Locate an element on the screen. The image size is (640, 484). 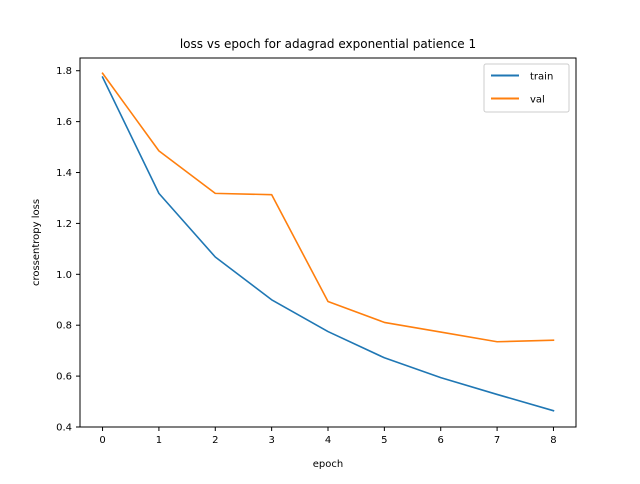
x-tick-label: 7 is located at coordinates (497, 440).